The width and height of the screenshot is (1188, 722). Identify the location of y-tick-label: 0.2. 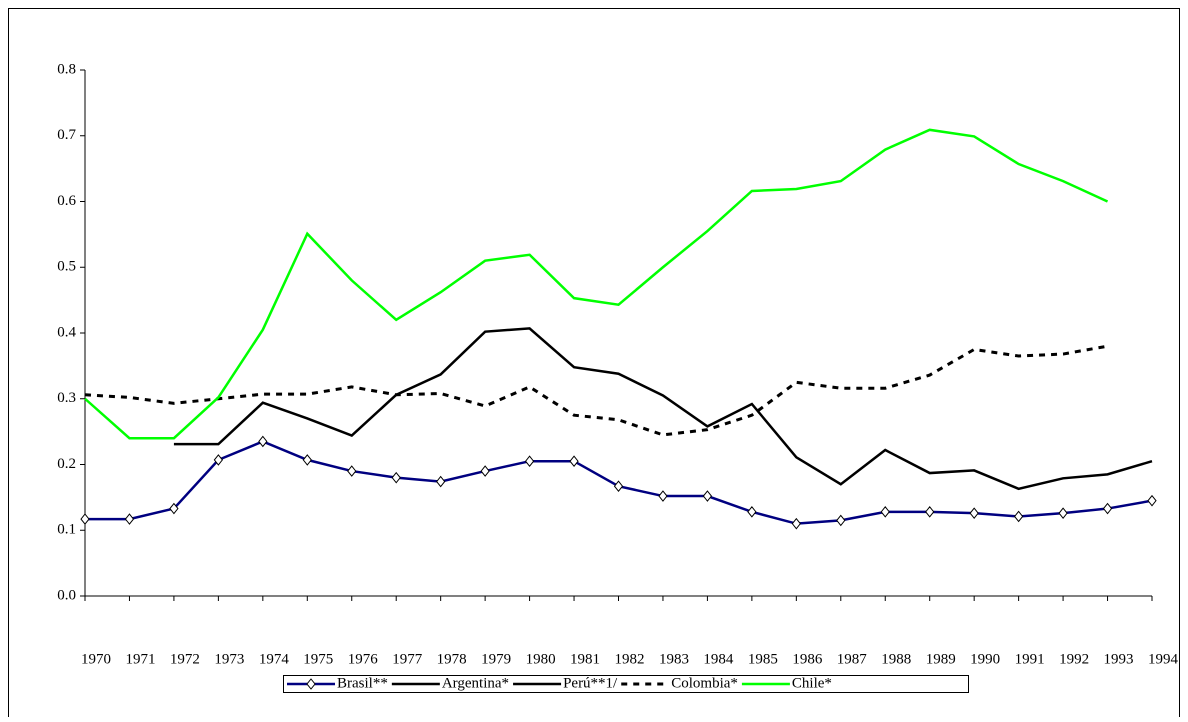
(66, 464).